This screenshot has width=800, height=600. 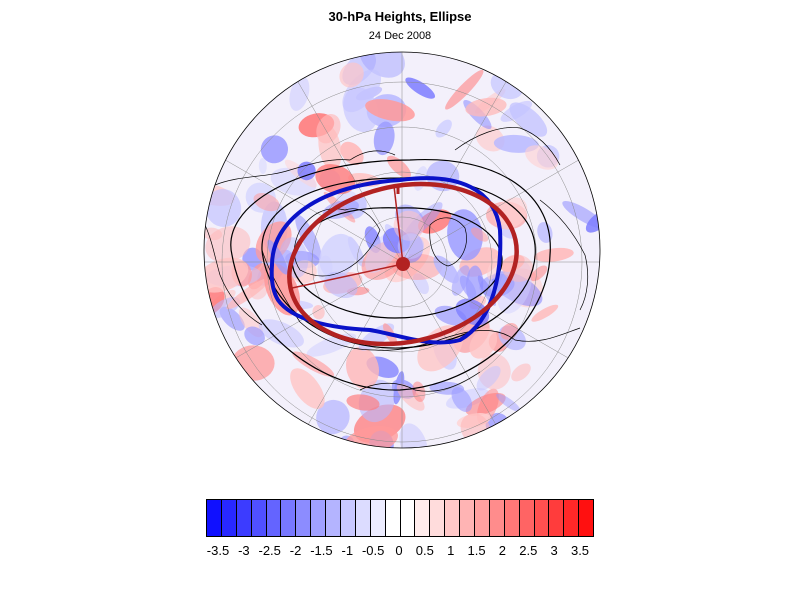 I want to click on fitted-ellipse, so click(x=403, y=264).